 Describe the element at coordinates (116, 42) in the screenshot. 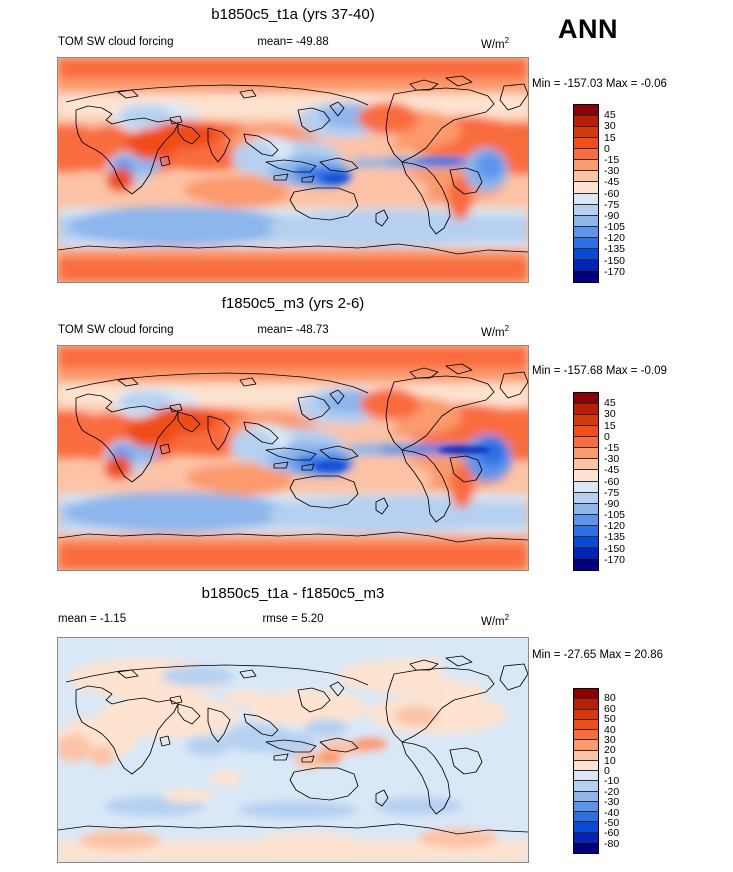

I see `panel-top-left-label: TOM SW cloud forcing` at that location.